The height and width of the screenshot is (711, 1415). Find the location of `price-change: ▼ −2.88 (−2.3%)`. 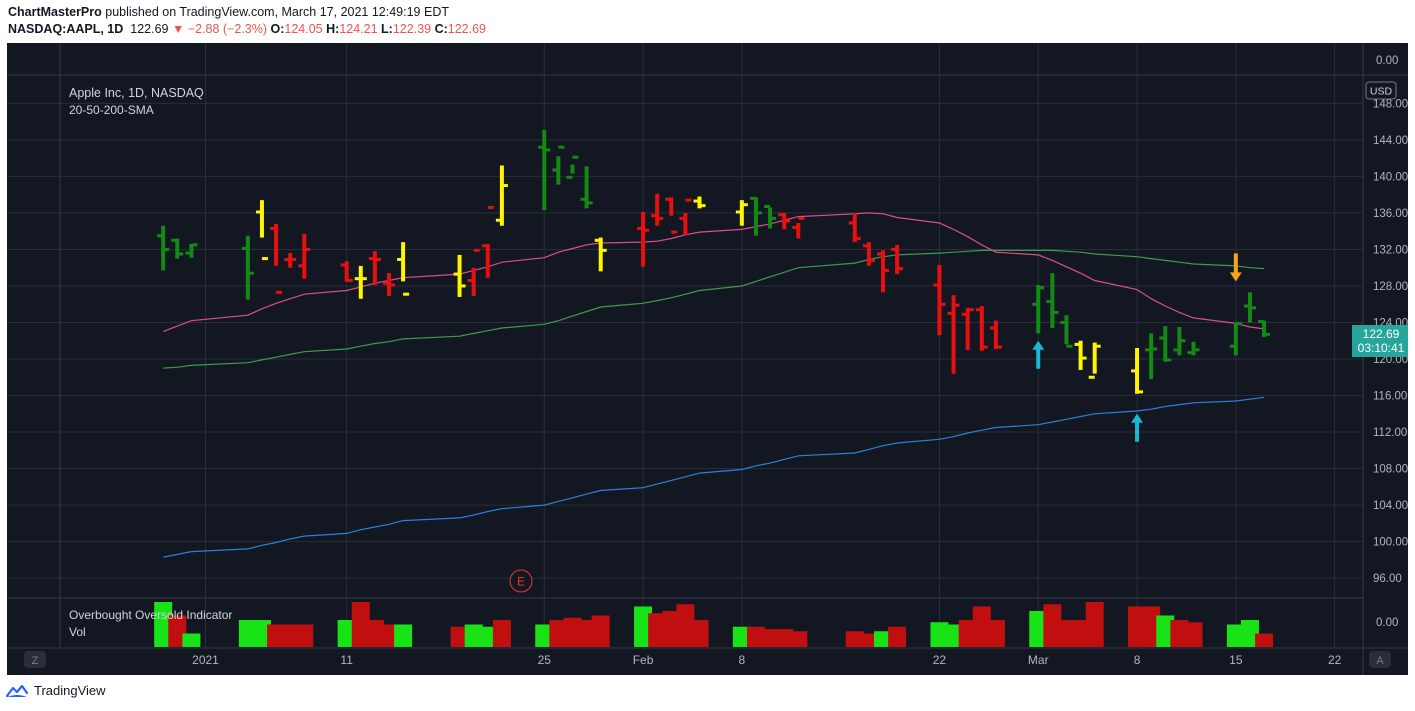

price-change: ▼ −2.88 (−2.3%) is located at coordinates (219, 29).